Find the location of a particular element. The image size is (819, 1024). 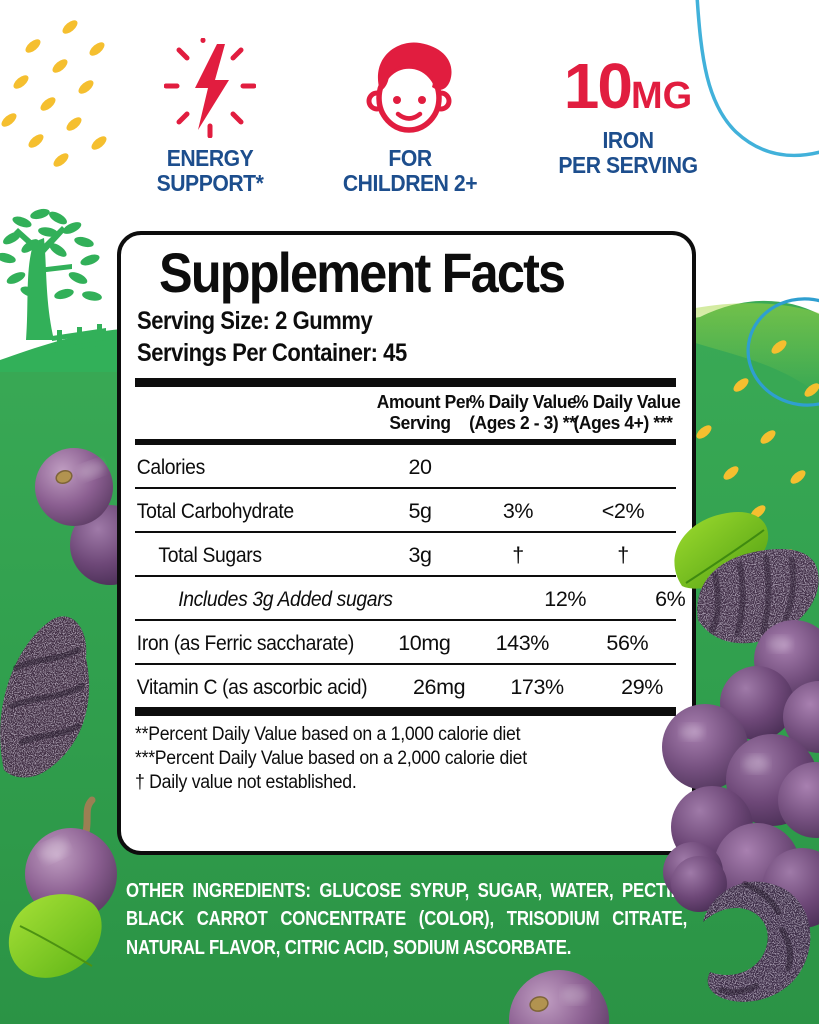

panel-title: Supplement Facts is located at coordinates (362, 272).